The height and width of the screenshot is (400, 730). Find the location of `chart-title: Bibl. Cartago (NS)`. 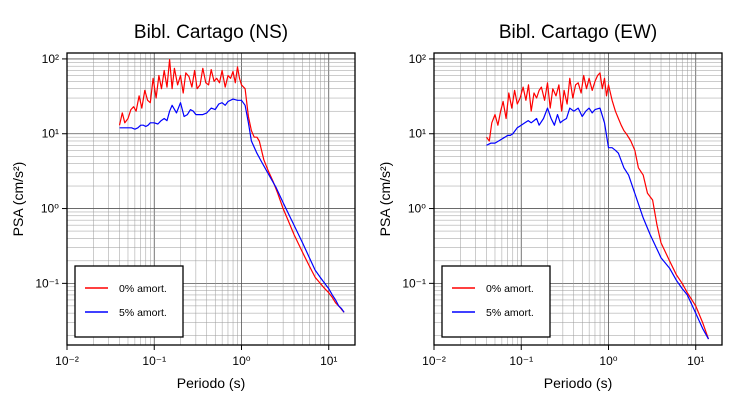

chart-title: Bibl. Cartago (NS) is located at coordinates (211, 32).